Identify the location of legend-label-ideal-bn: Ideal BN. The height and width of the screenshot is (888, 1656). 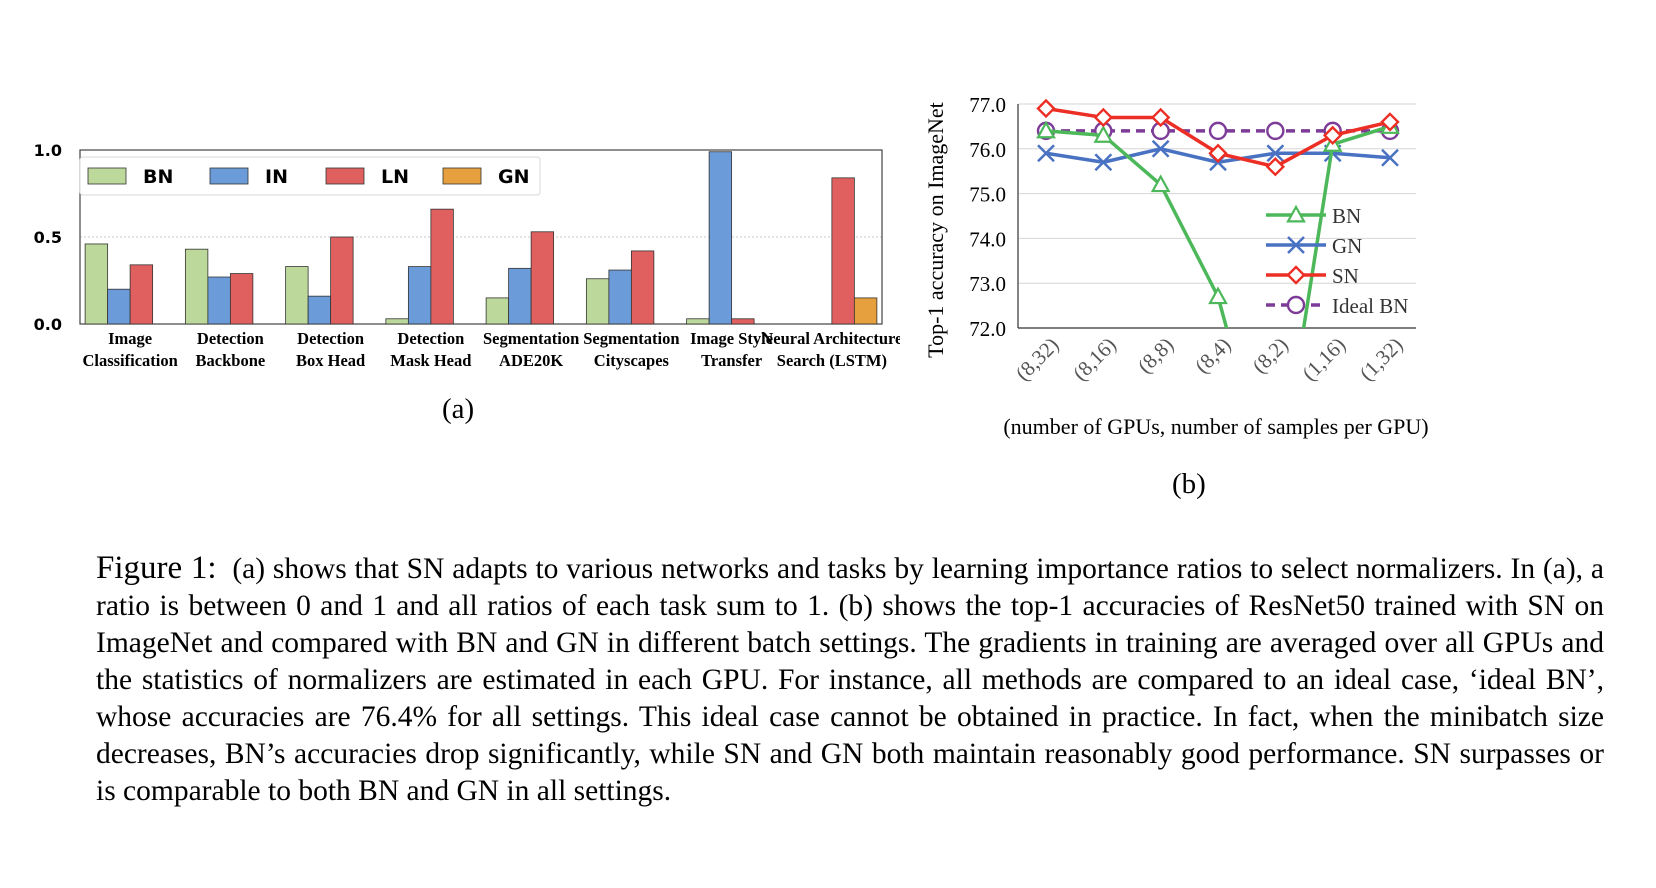
(1370, 306).